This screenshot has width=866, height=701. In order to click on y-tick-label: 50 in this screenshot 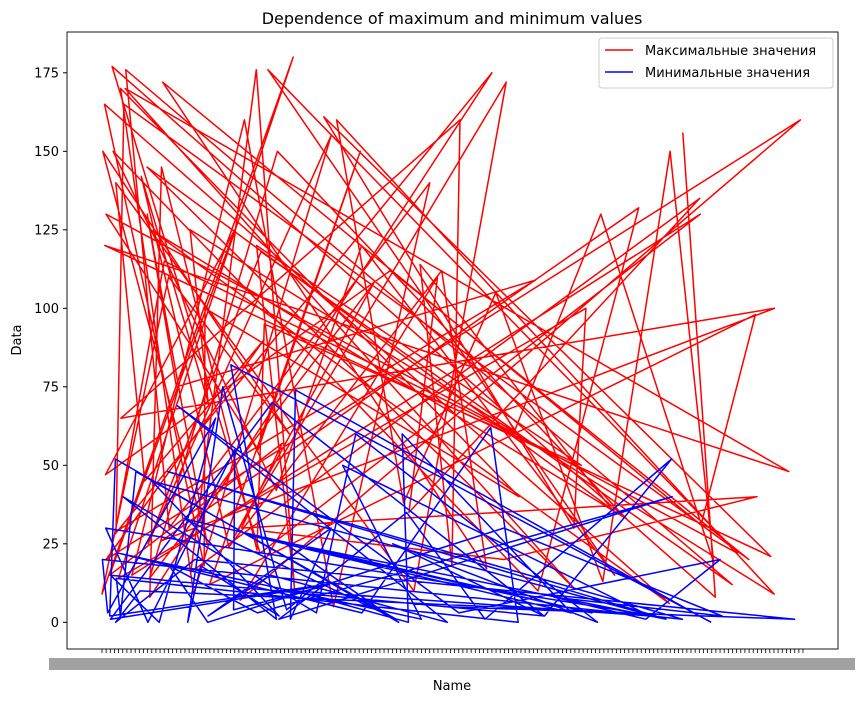, I will do `click(50, 466)`.